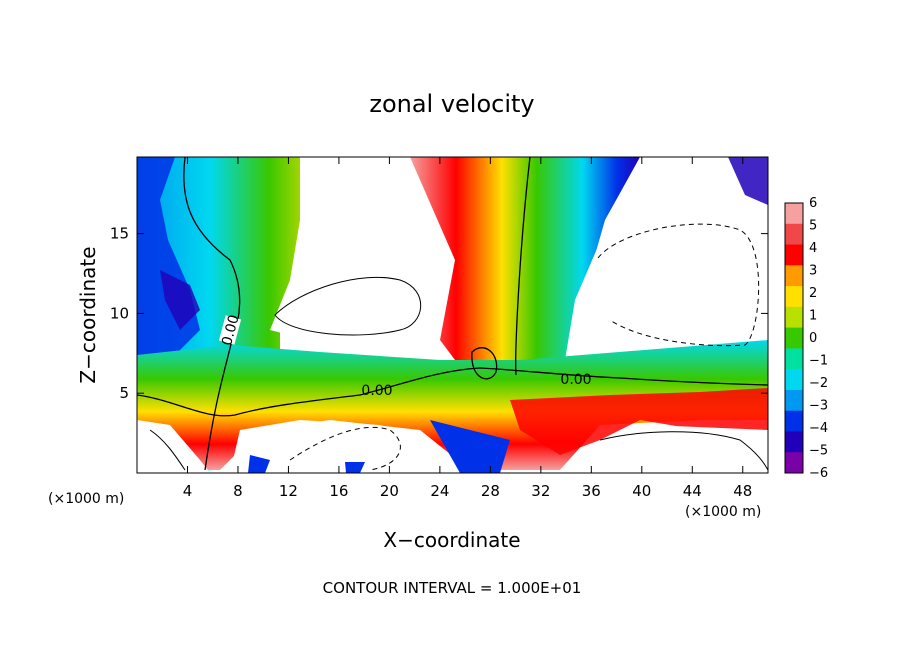 Image resolution: width=904 pixels, height=654 pixels. Describe the element at coordinates (439, 491) in the screenshot. I see `x-tick-label: 24` at that location.